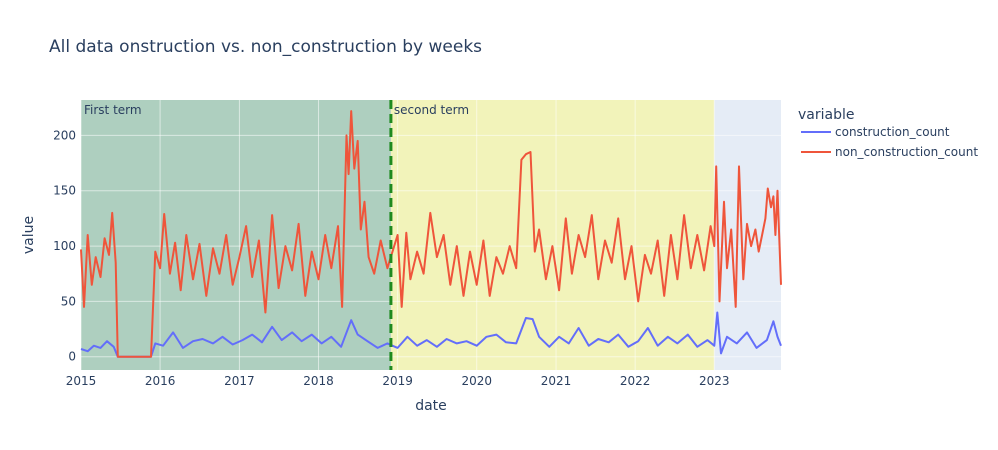  I want to click on series-line-construction-count, so click(431, 334).